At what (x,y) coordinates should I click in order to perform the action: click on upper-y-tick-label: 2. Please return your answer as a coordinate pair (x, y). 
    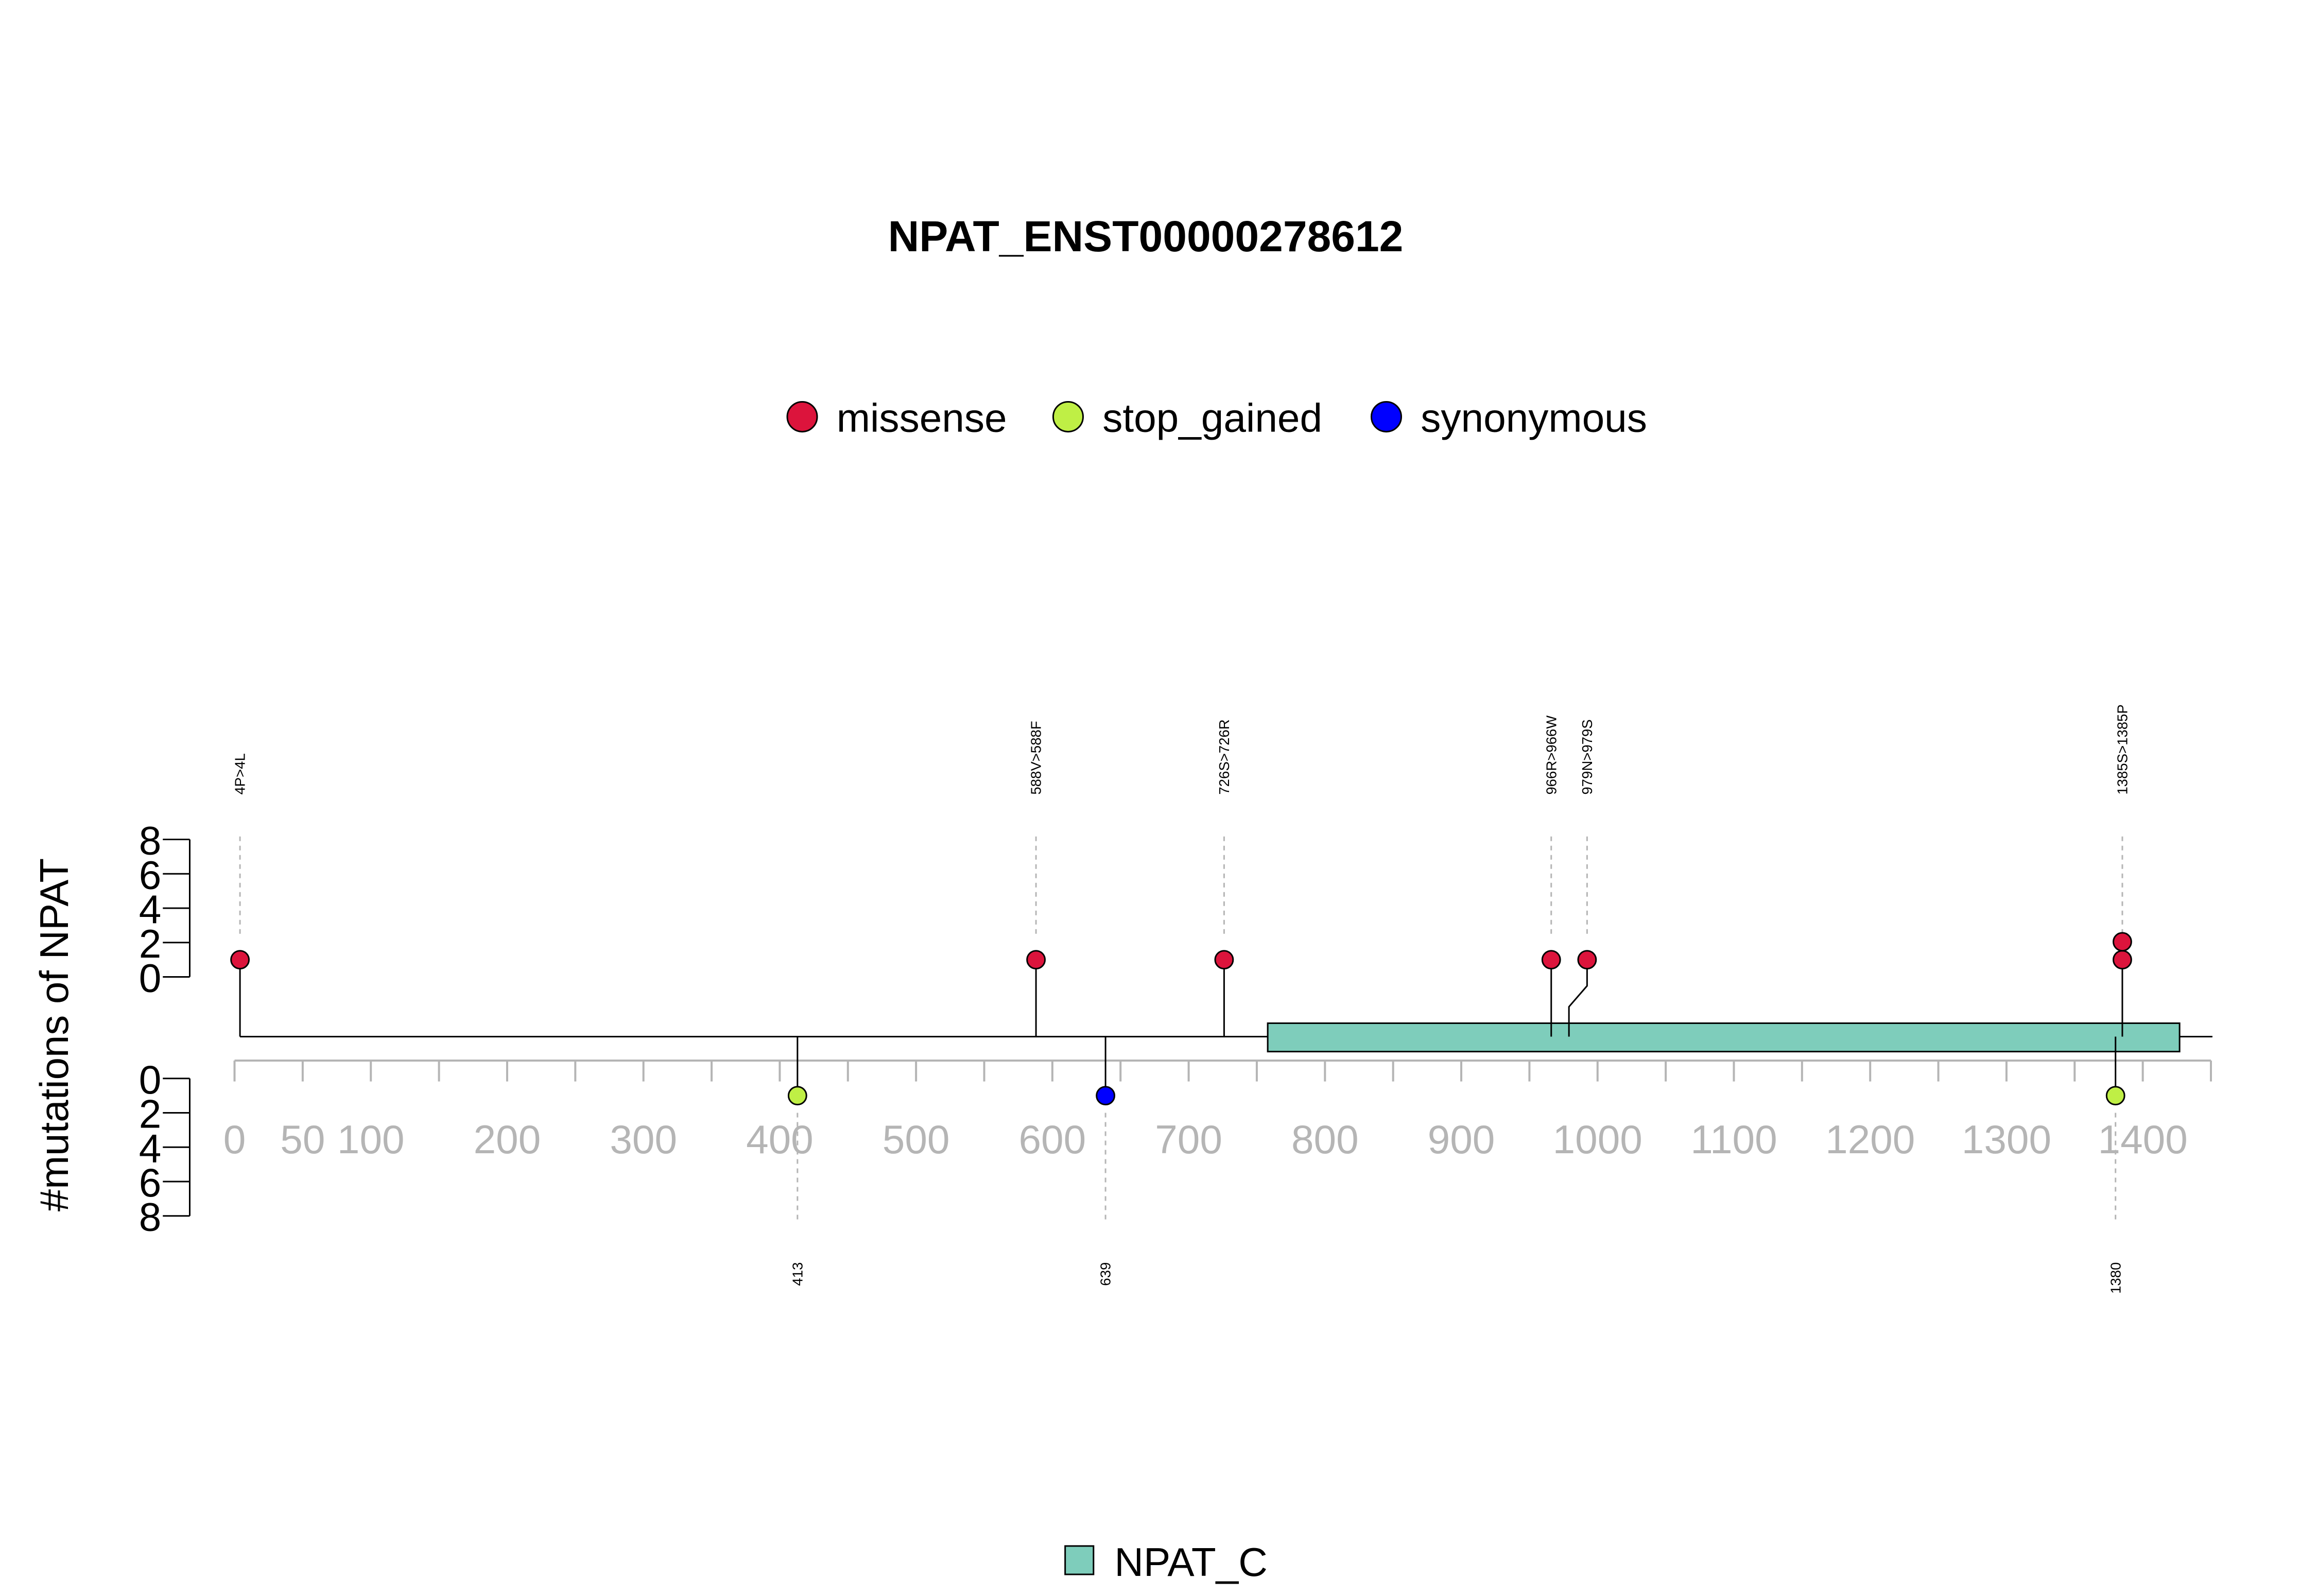
    Looking at the image, I should click on (150, 944).